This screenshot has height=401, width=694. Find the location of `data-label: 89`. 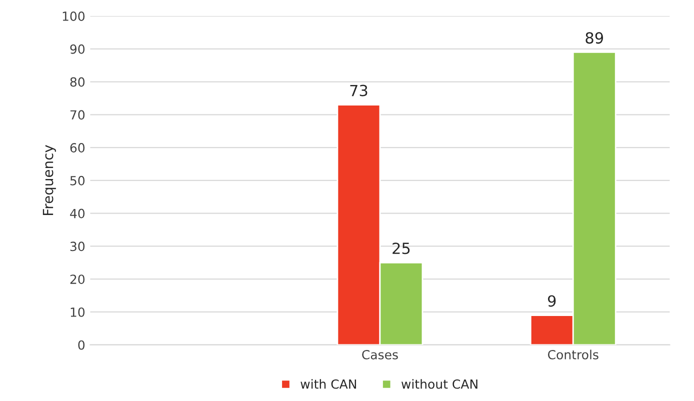

data-label: 89 is located at coordinates (595, 38).